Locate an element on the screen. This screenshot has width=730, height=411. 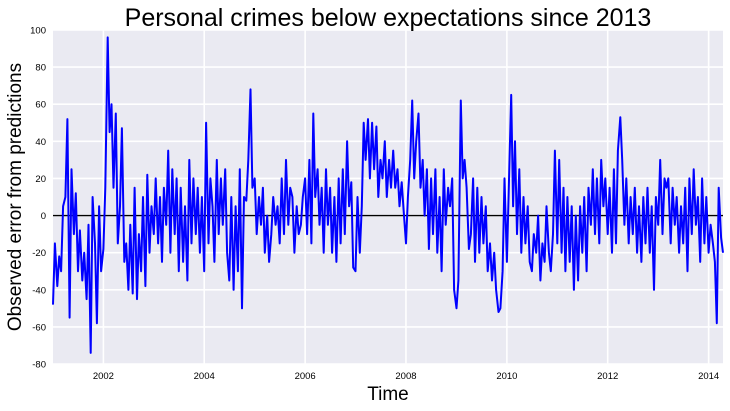
x-axis-label: Time is located at coordinates (388, 394).